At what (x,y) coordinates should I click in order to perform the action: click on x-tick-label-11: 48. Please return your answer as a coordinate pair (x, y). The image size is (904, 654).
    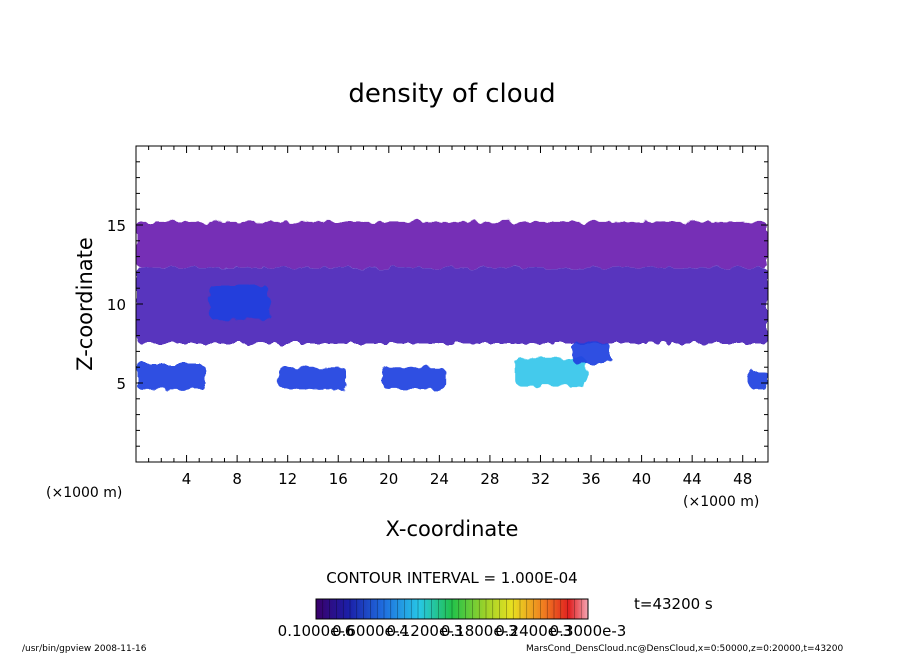
    Looking at the image, I should click on (742, 479).